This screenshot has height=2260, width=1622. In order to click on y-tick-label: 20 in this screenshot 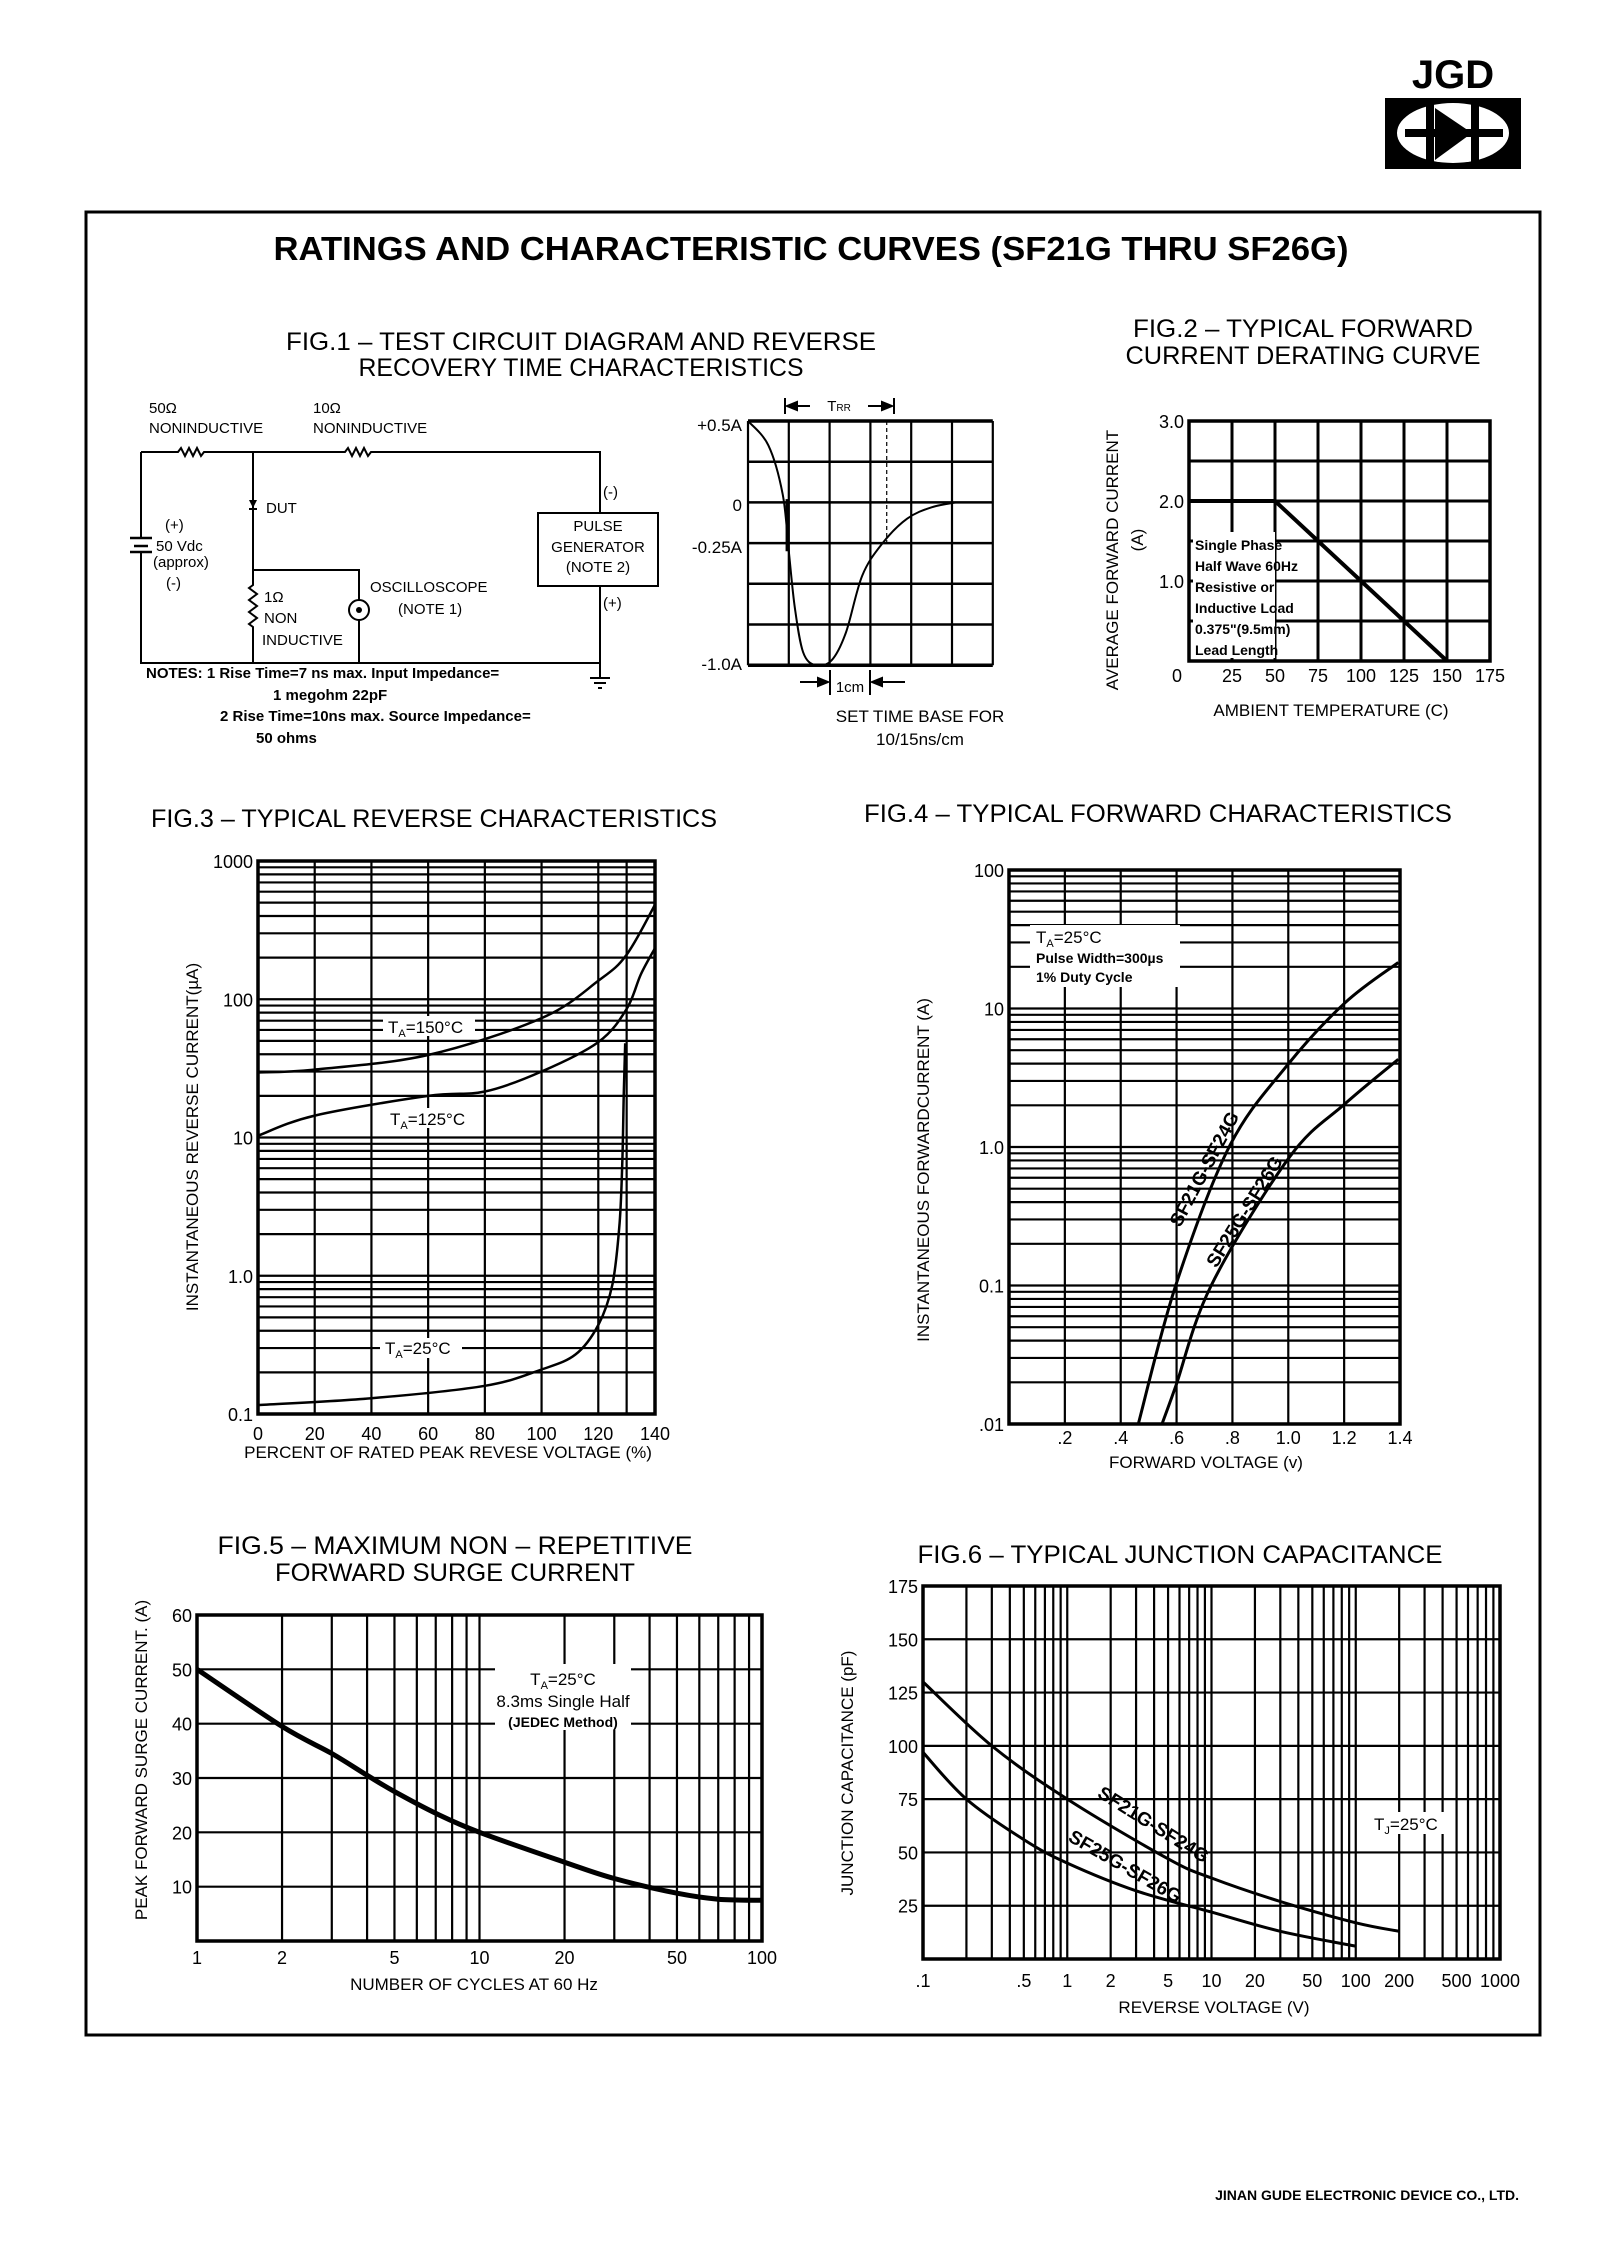, I will do `click(182, 1833)`.